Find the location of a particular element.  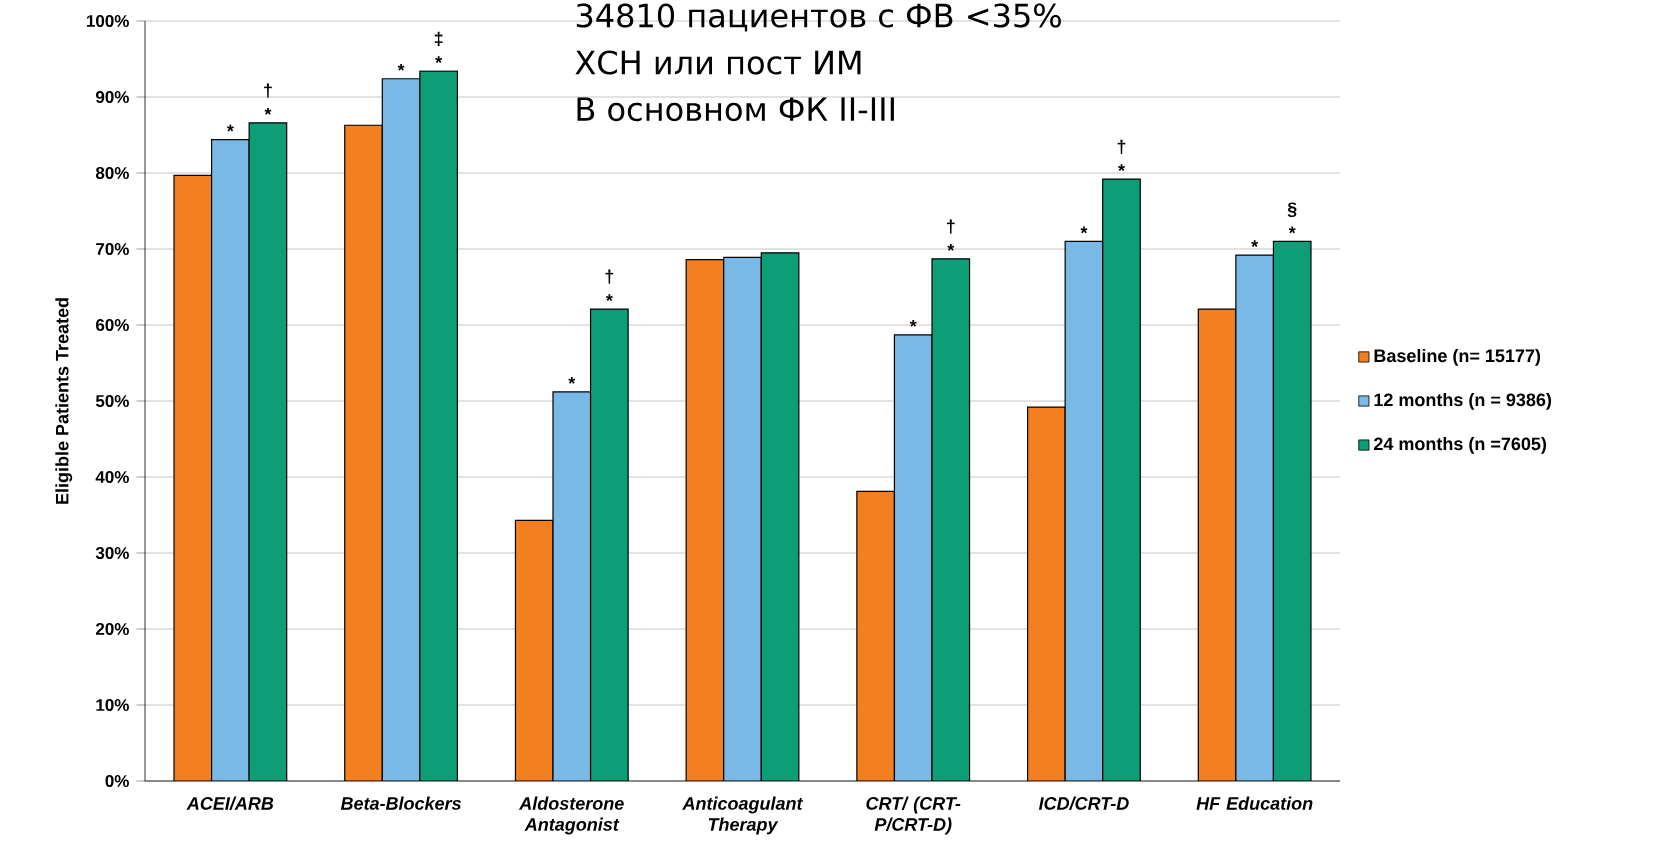

y-tick-label: 60% is located at coordinates (112, 325).